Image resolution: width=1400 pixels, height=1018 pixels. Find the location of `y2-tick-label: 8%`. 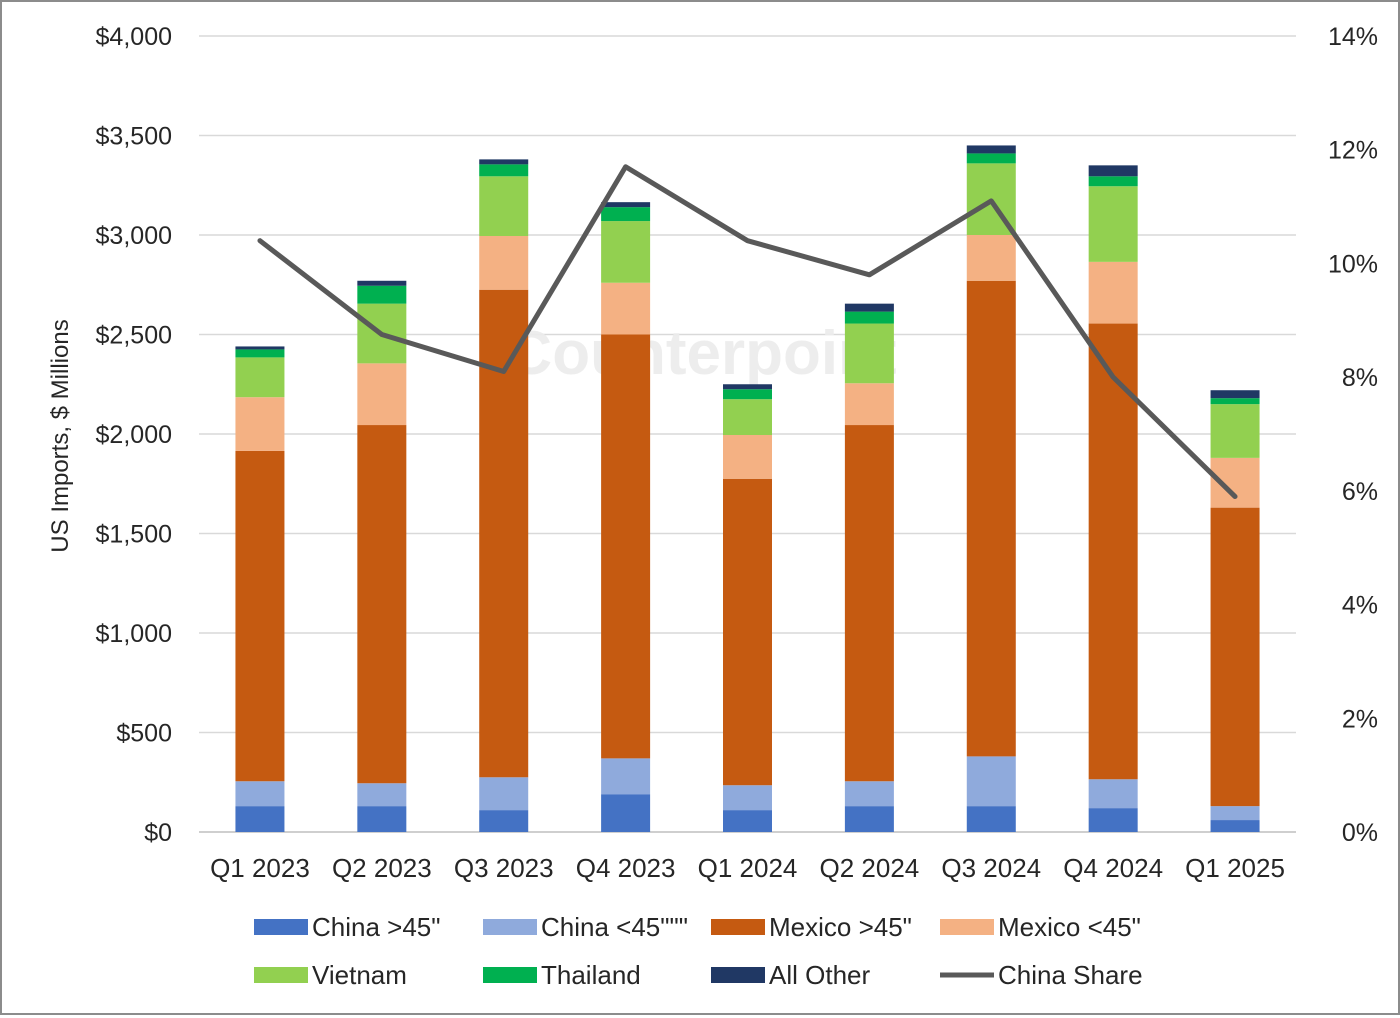

y2-tick-label: 8% is located at coordinates (1360, 378).